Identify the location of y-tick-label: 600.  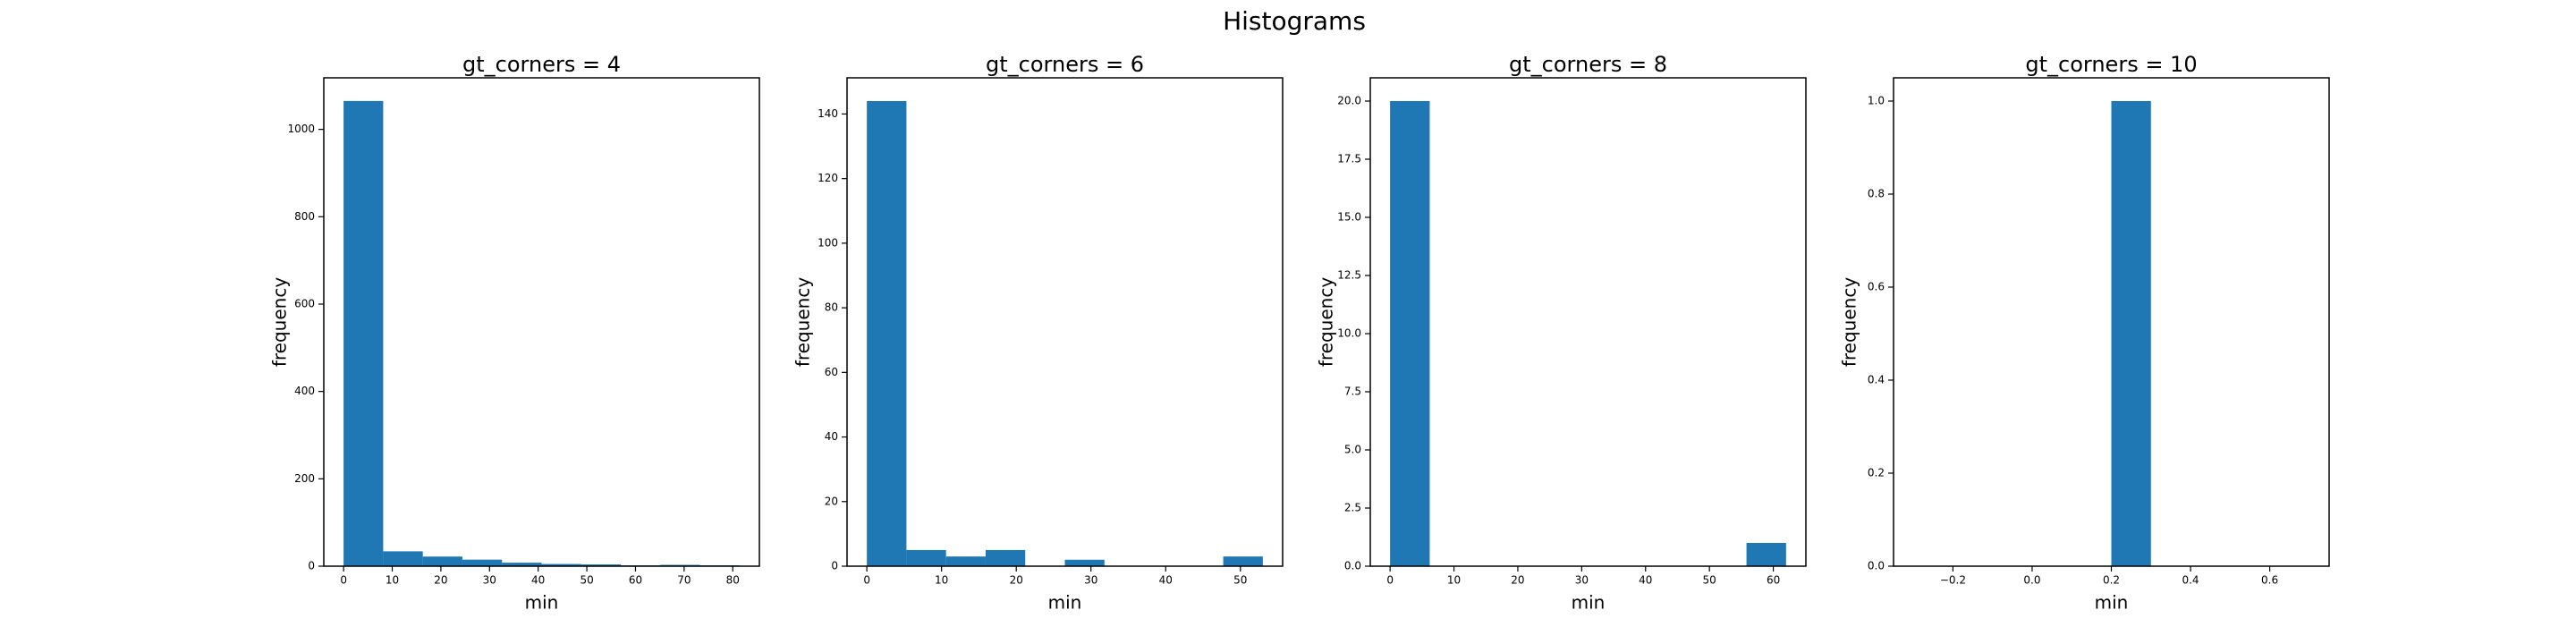
(304, 303).